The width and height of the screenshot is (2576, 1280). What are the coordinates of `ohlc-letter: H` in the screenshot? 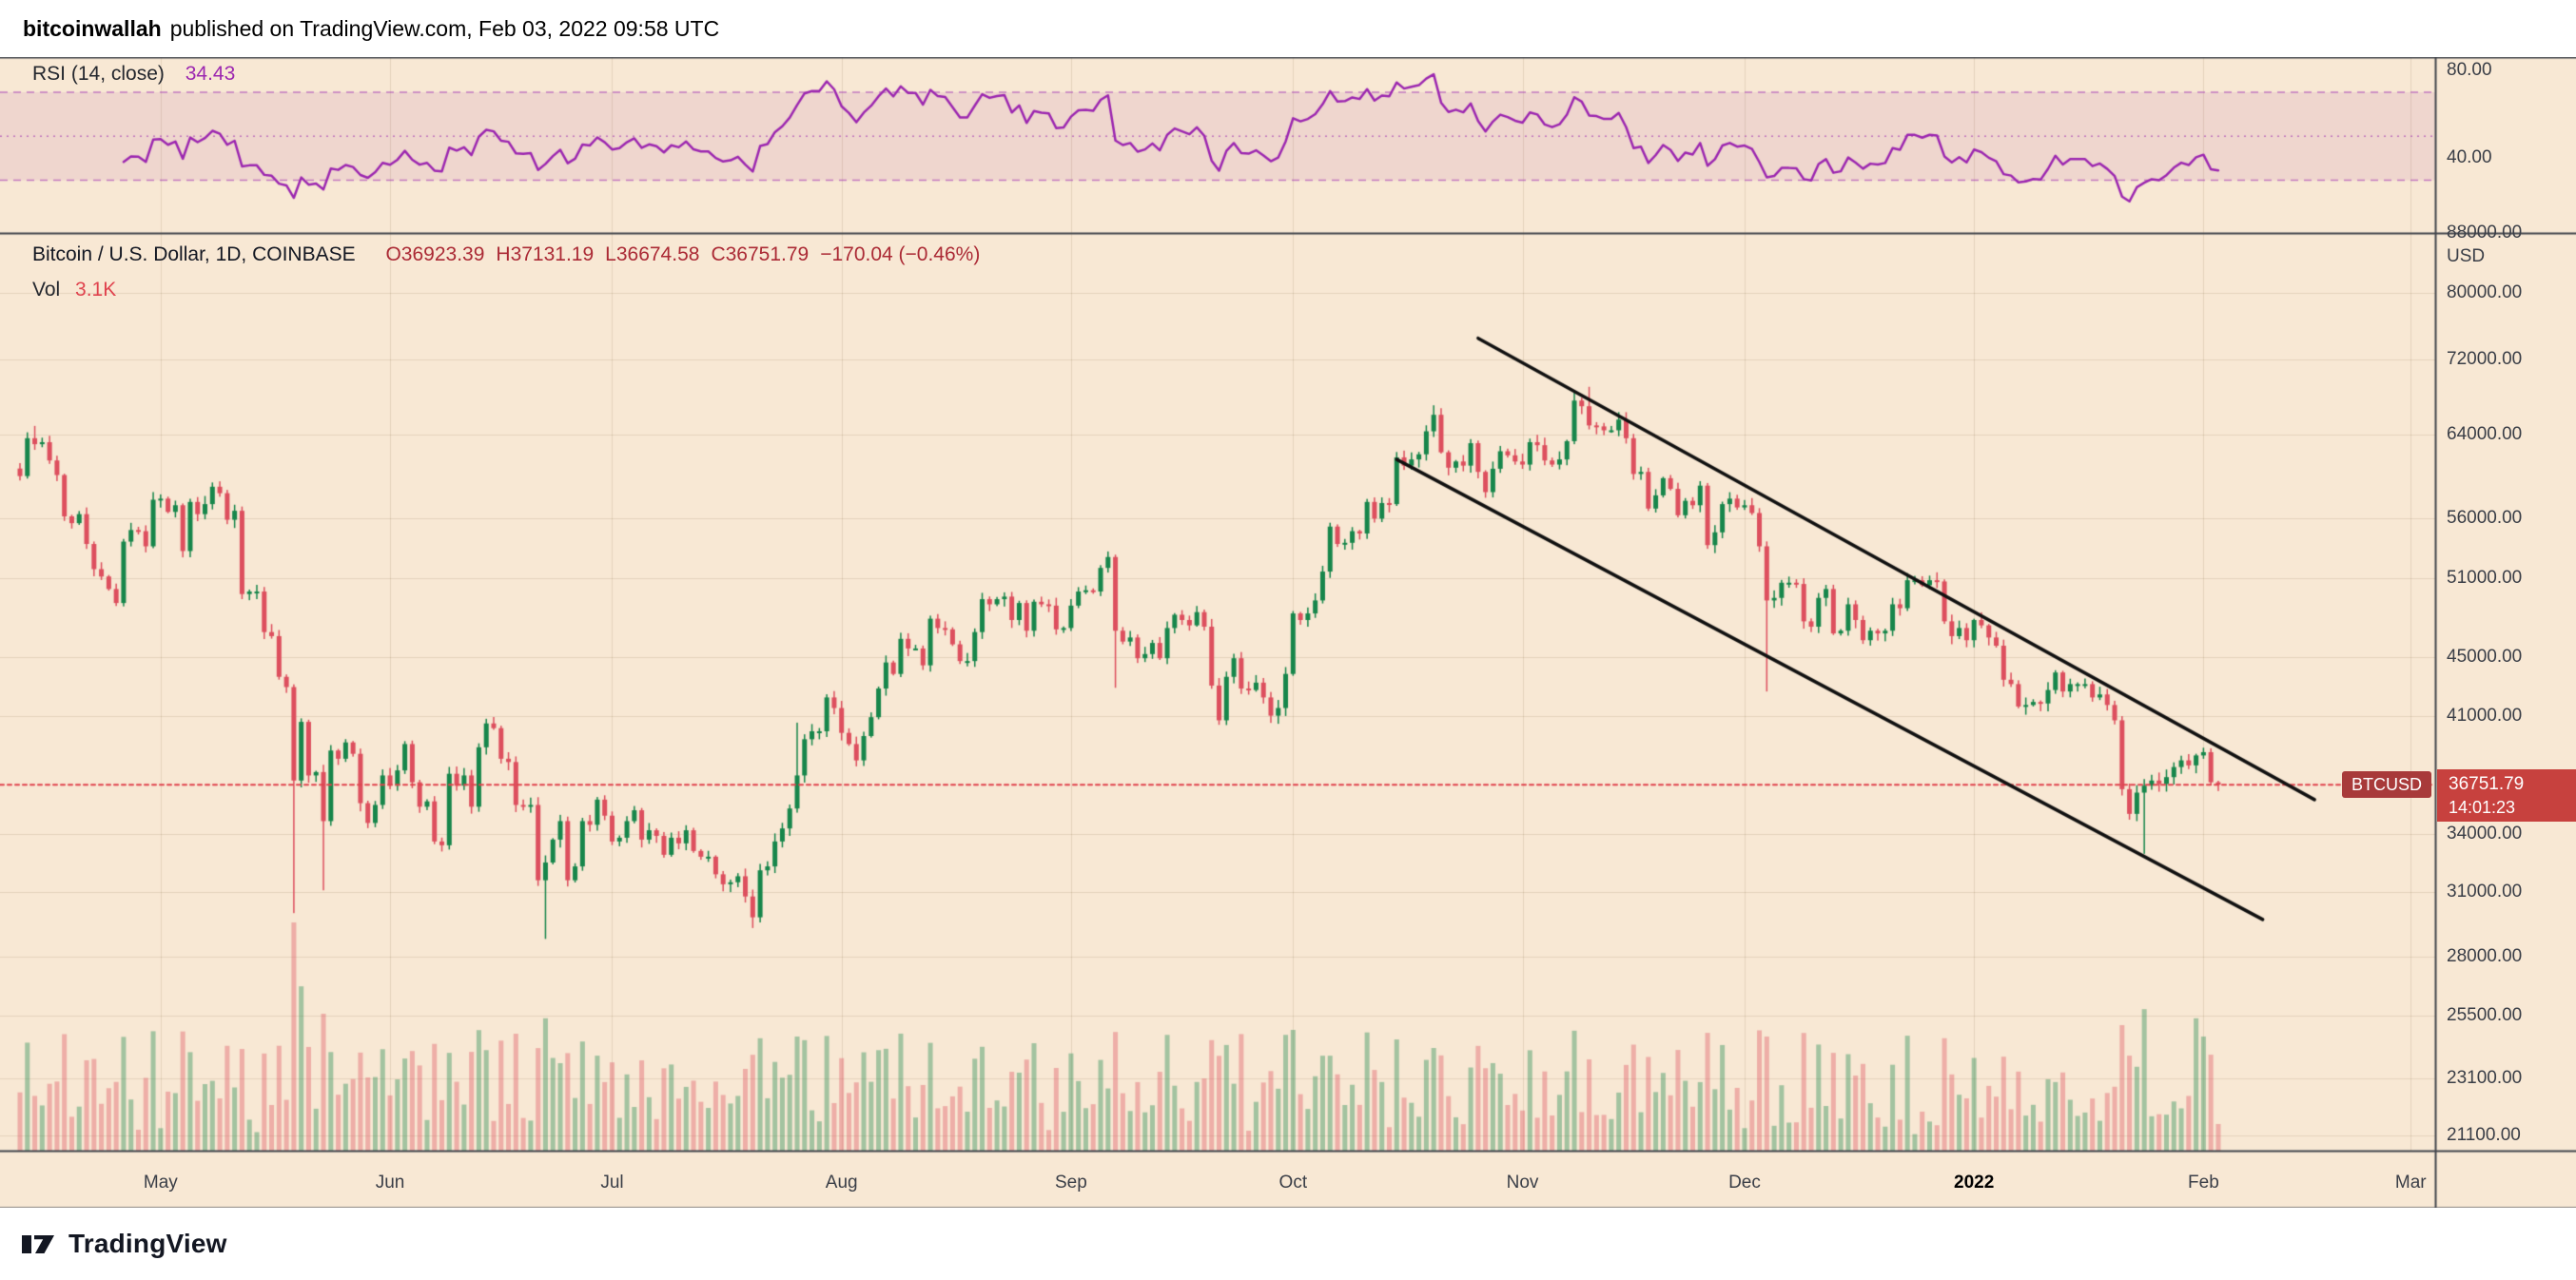 It's located at (504, 254).